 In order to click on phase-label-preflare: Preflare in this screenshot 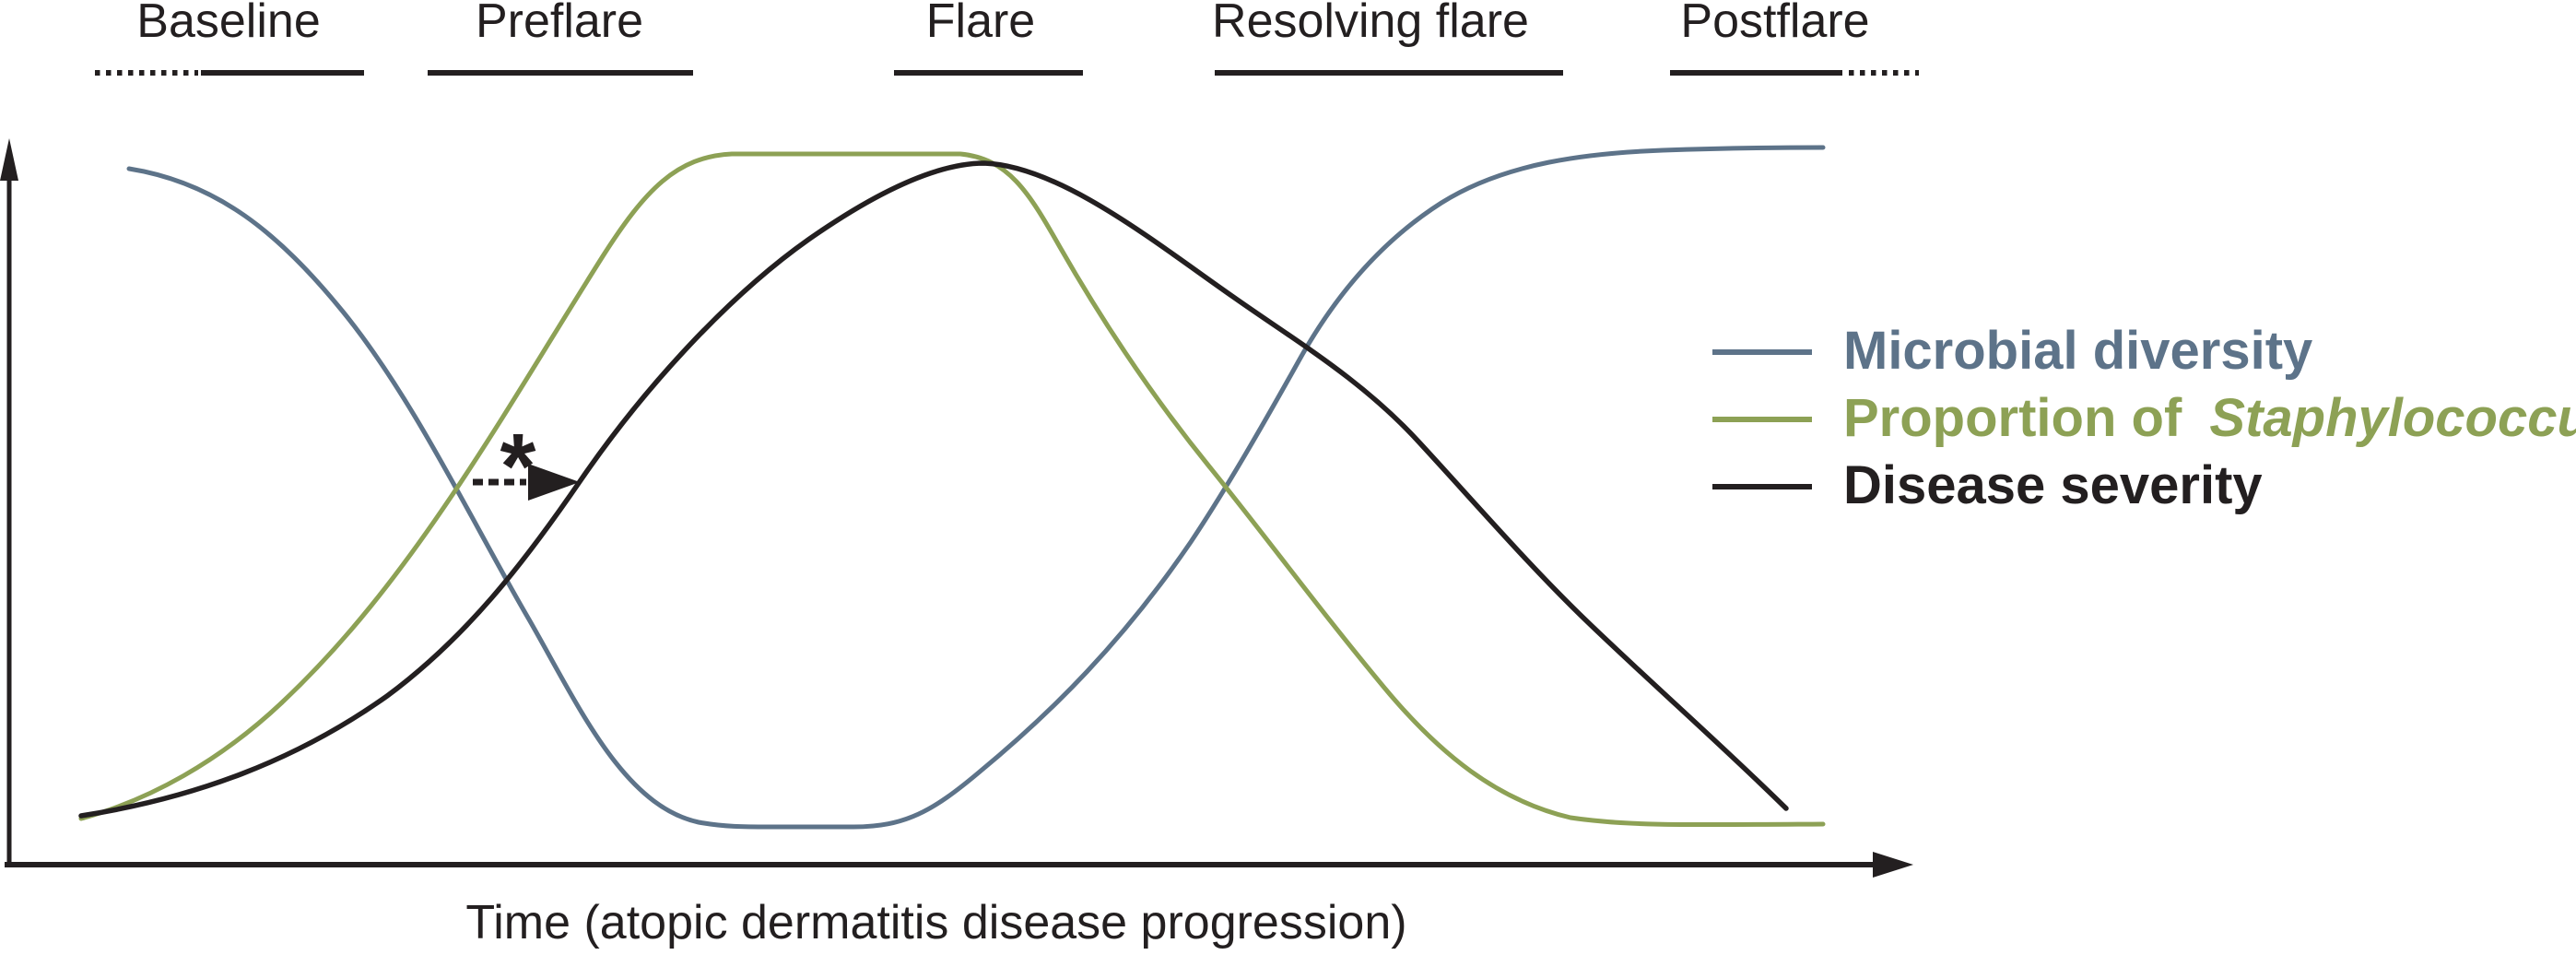, I will do `click(559, 24)`.